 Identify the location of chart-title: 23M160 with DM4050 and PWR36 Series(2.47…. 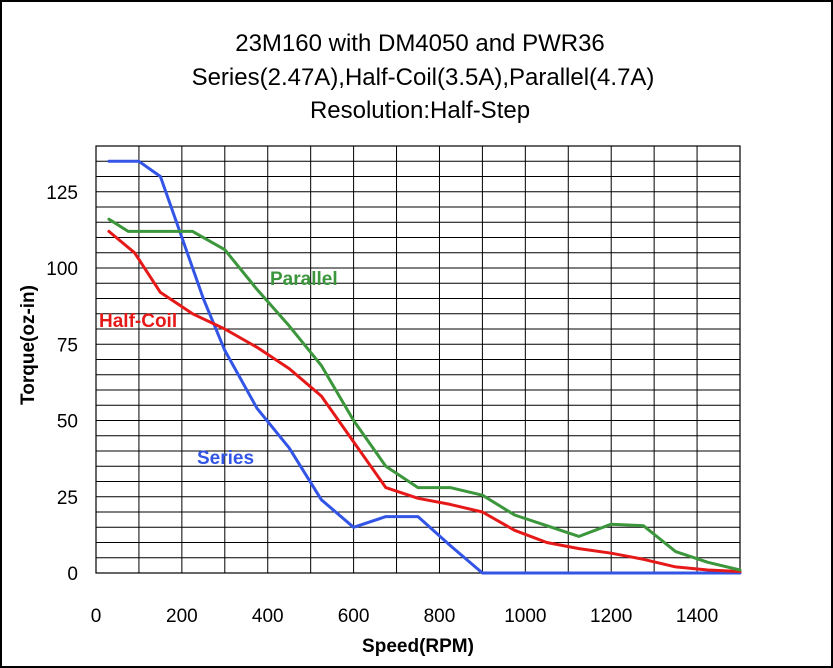
(423, 77).